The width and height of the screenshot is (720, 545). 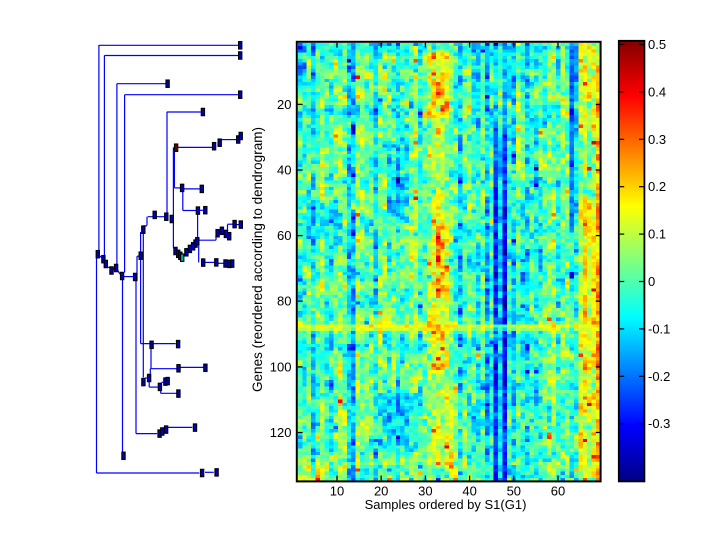 What do you see at coordinates (657, 186) in the screenshot?
I see `svg-text: 0.2` at bounding box center [657, 186].